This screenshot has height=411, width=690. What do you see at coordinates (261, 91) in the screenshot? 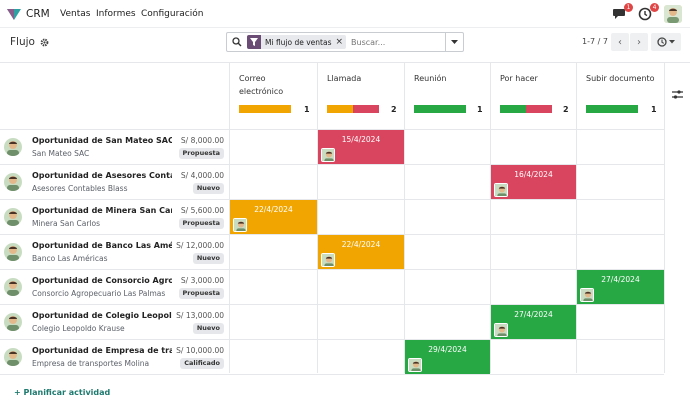
I see `column-title-line: electrónico` at bounding box center [261, 91].